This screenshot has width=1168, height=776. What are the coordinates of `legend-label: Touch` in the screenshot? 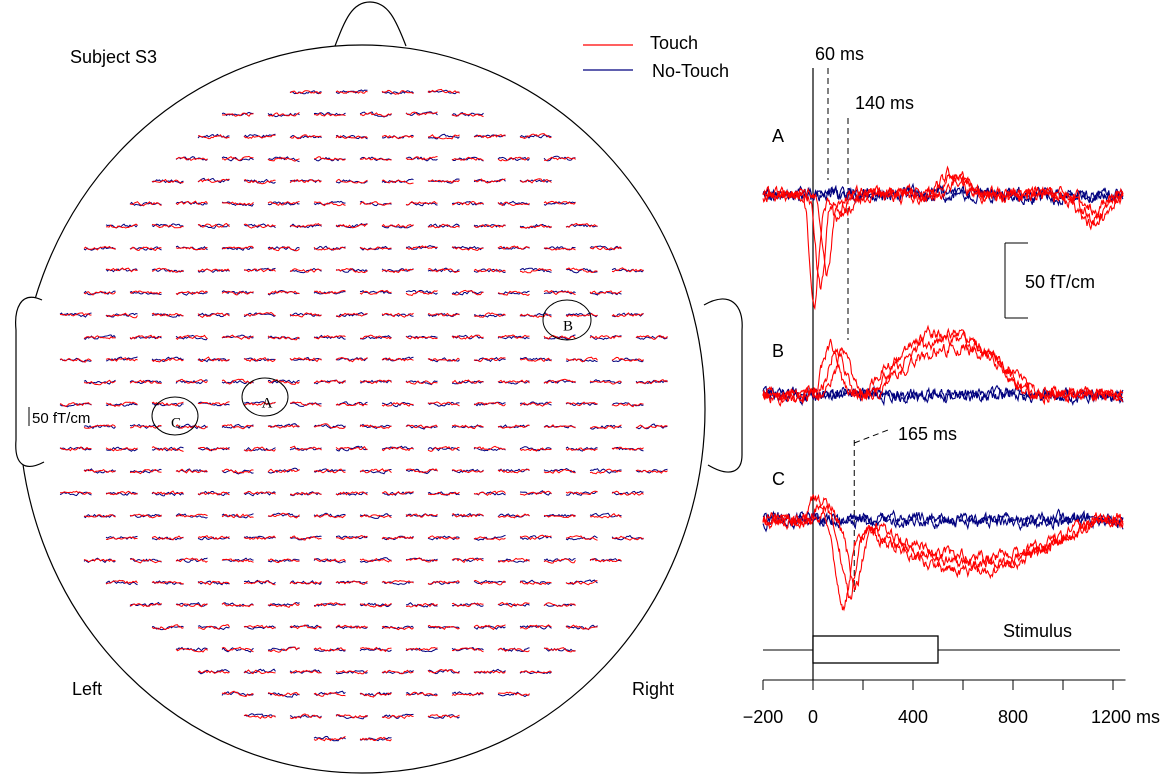 It's located at (674, 43).